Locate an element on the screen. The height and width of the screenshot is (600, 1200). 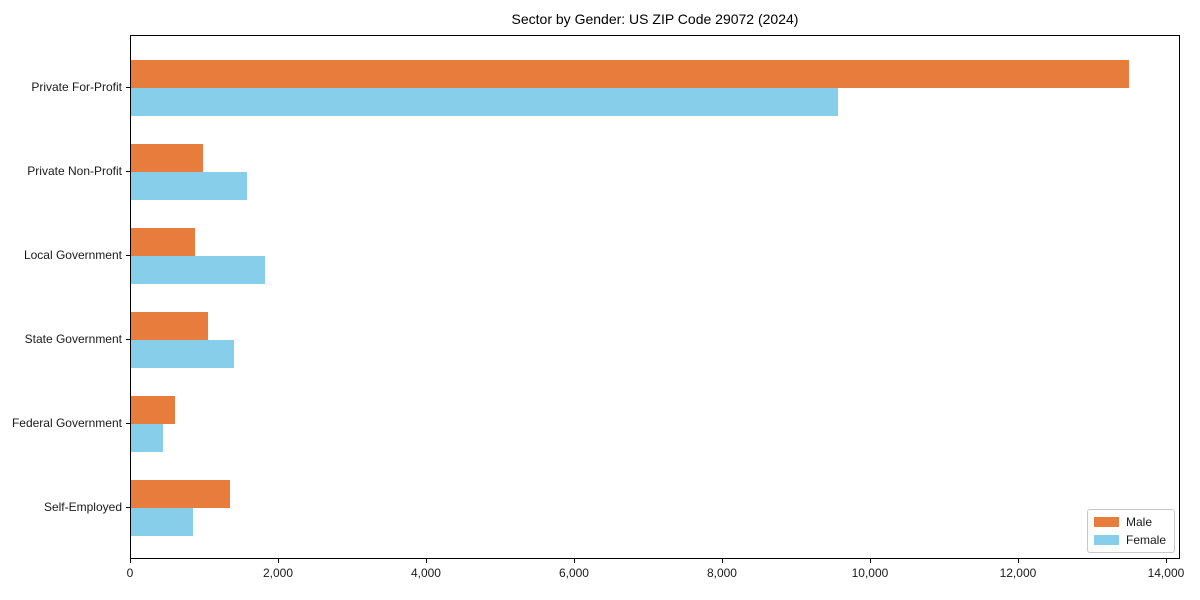
x-tick-label: 8,000 is located at coordinates (721, 573).